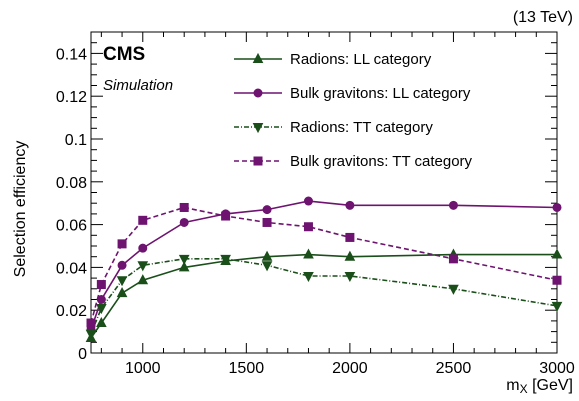 This screenshot has width=579, height=401. I want to click on x-tick-label: 2000, so click(350, 368).